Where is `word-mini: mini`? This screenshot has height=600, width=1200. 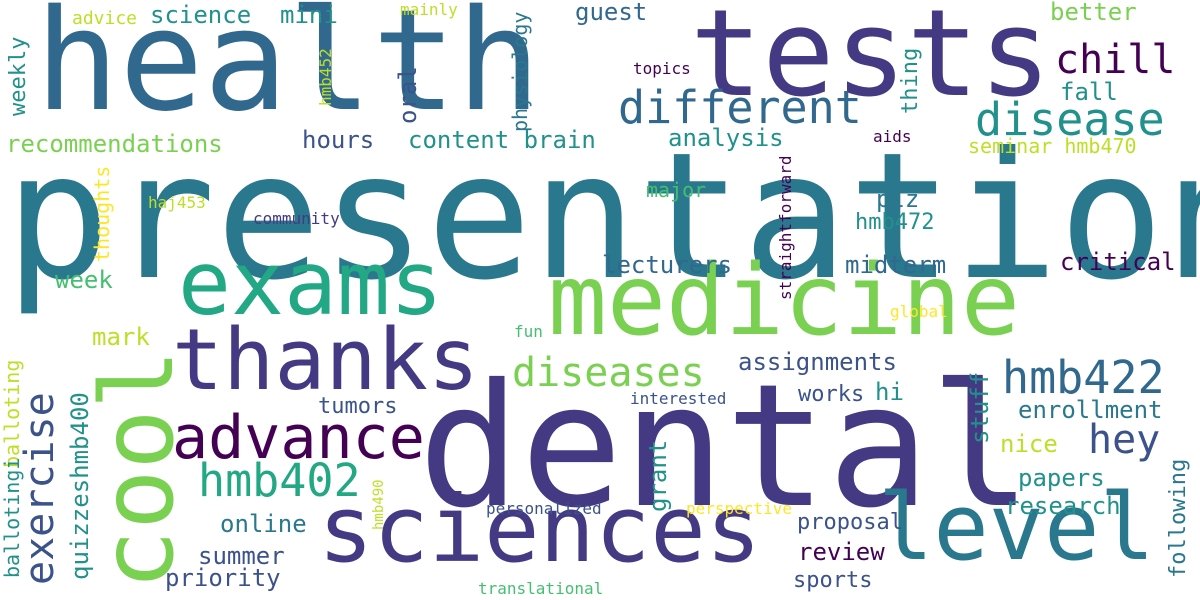
word-mini: mini is located at coordinates (309, 15).